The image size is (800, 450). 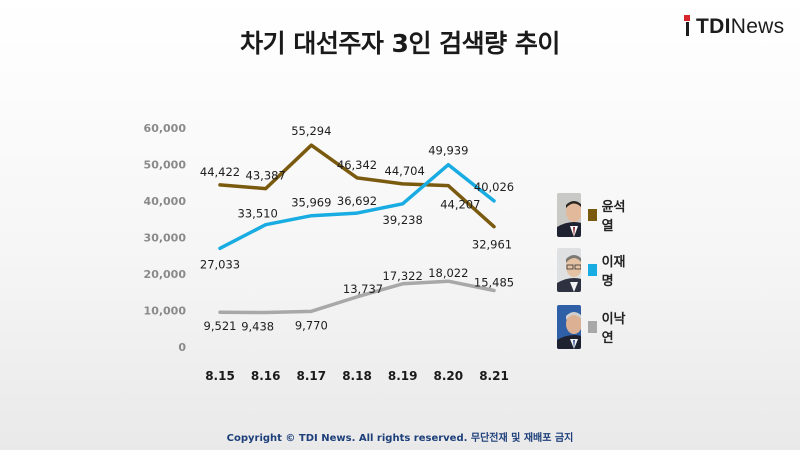 What do you see at coordinates (688, 27) in the screenshot?
I see `brand-mark-icon` at bounding box center [688, 27].